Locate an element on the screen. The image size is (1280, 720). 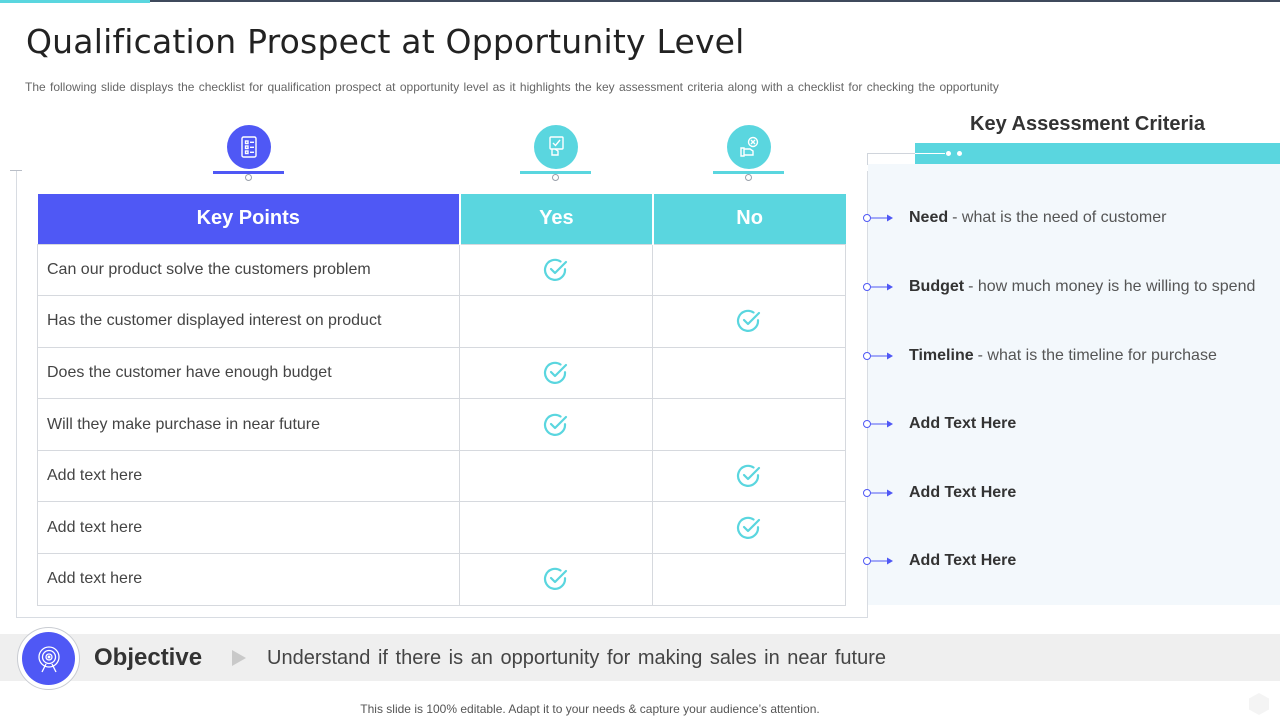
top-divider is located at coordinates (640, 1).